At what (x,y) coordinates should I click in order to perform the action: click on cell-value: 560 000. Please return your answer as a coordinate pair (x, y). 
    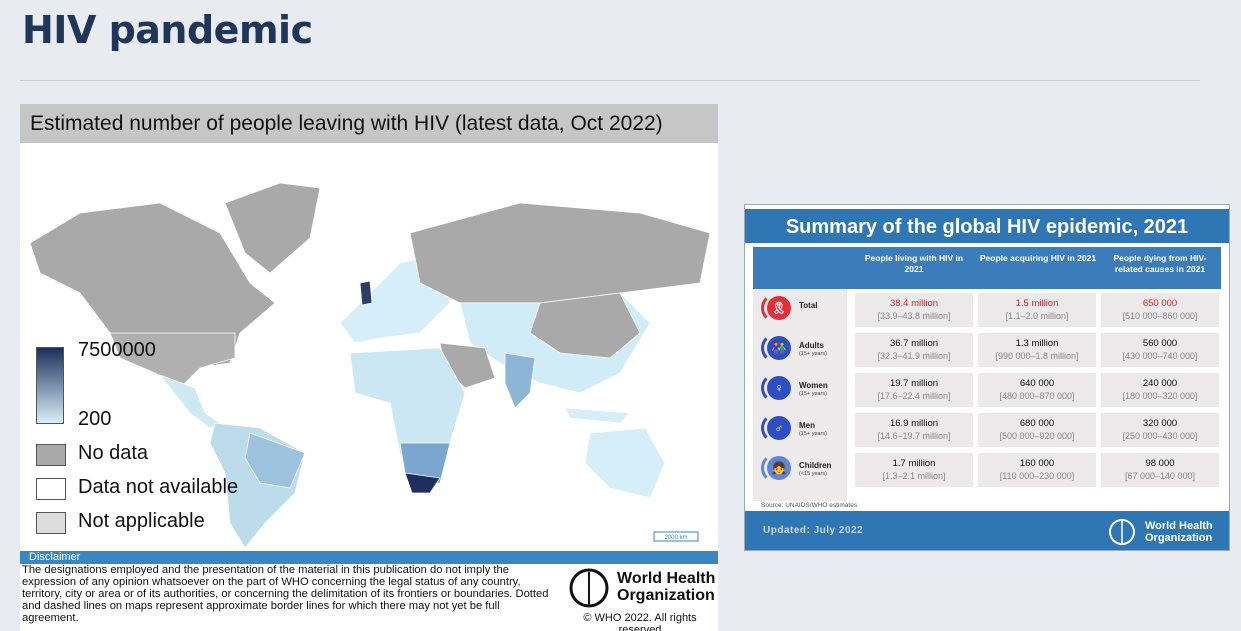
    Looking at the image, I should click on (1160, 343).